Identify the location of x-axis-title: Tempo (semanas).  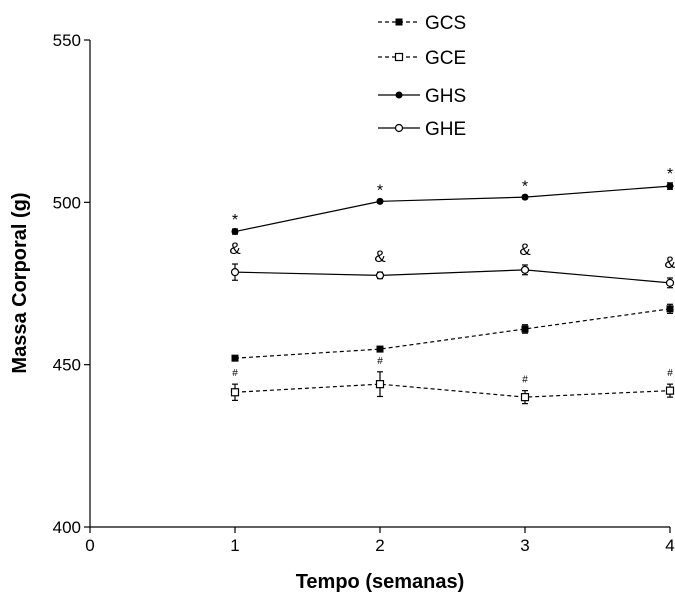
(380, 582).